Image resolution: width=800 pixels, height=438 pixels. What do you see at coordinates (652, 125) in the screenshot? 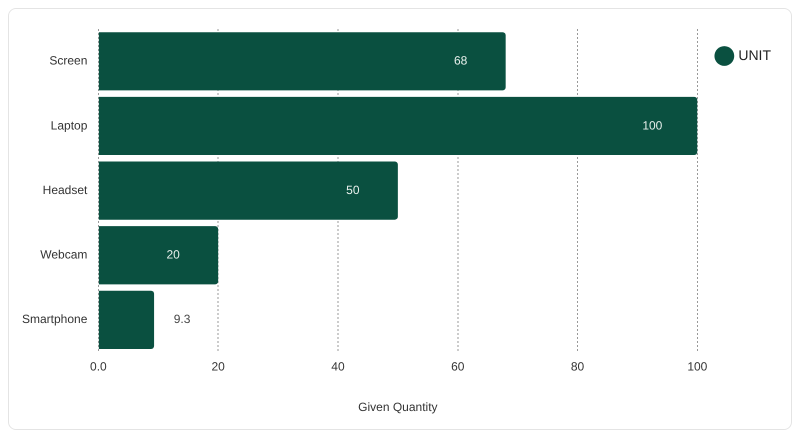
I see `data-label: 100` at bounding box center [652, 125].